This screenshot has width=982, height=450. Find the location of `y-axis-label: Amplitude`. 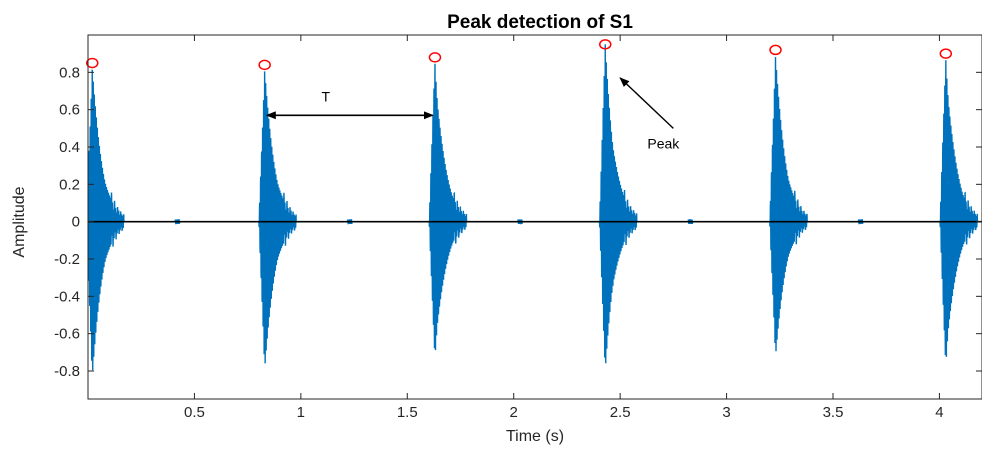

y-axis-label: Amplitude is located at coordinates (19, 221).